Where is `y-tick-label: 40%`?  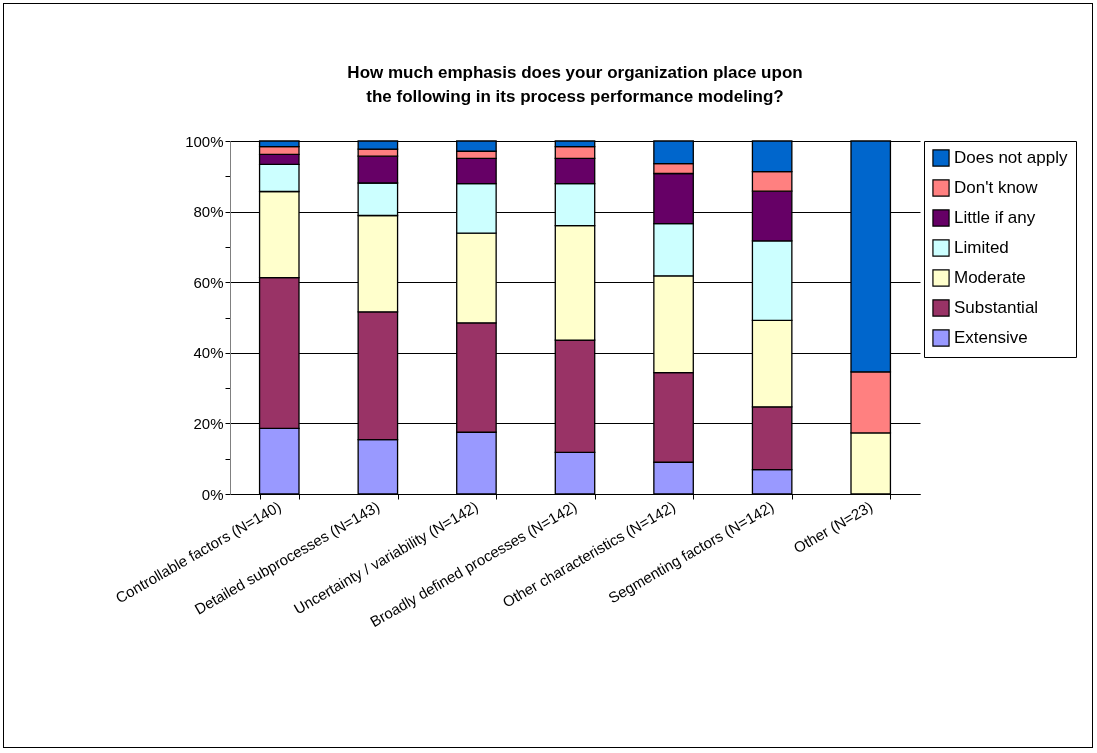 y-tick-label: 40% is located at coordinates (208, 353).